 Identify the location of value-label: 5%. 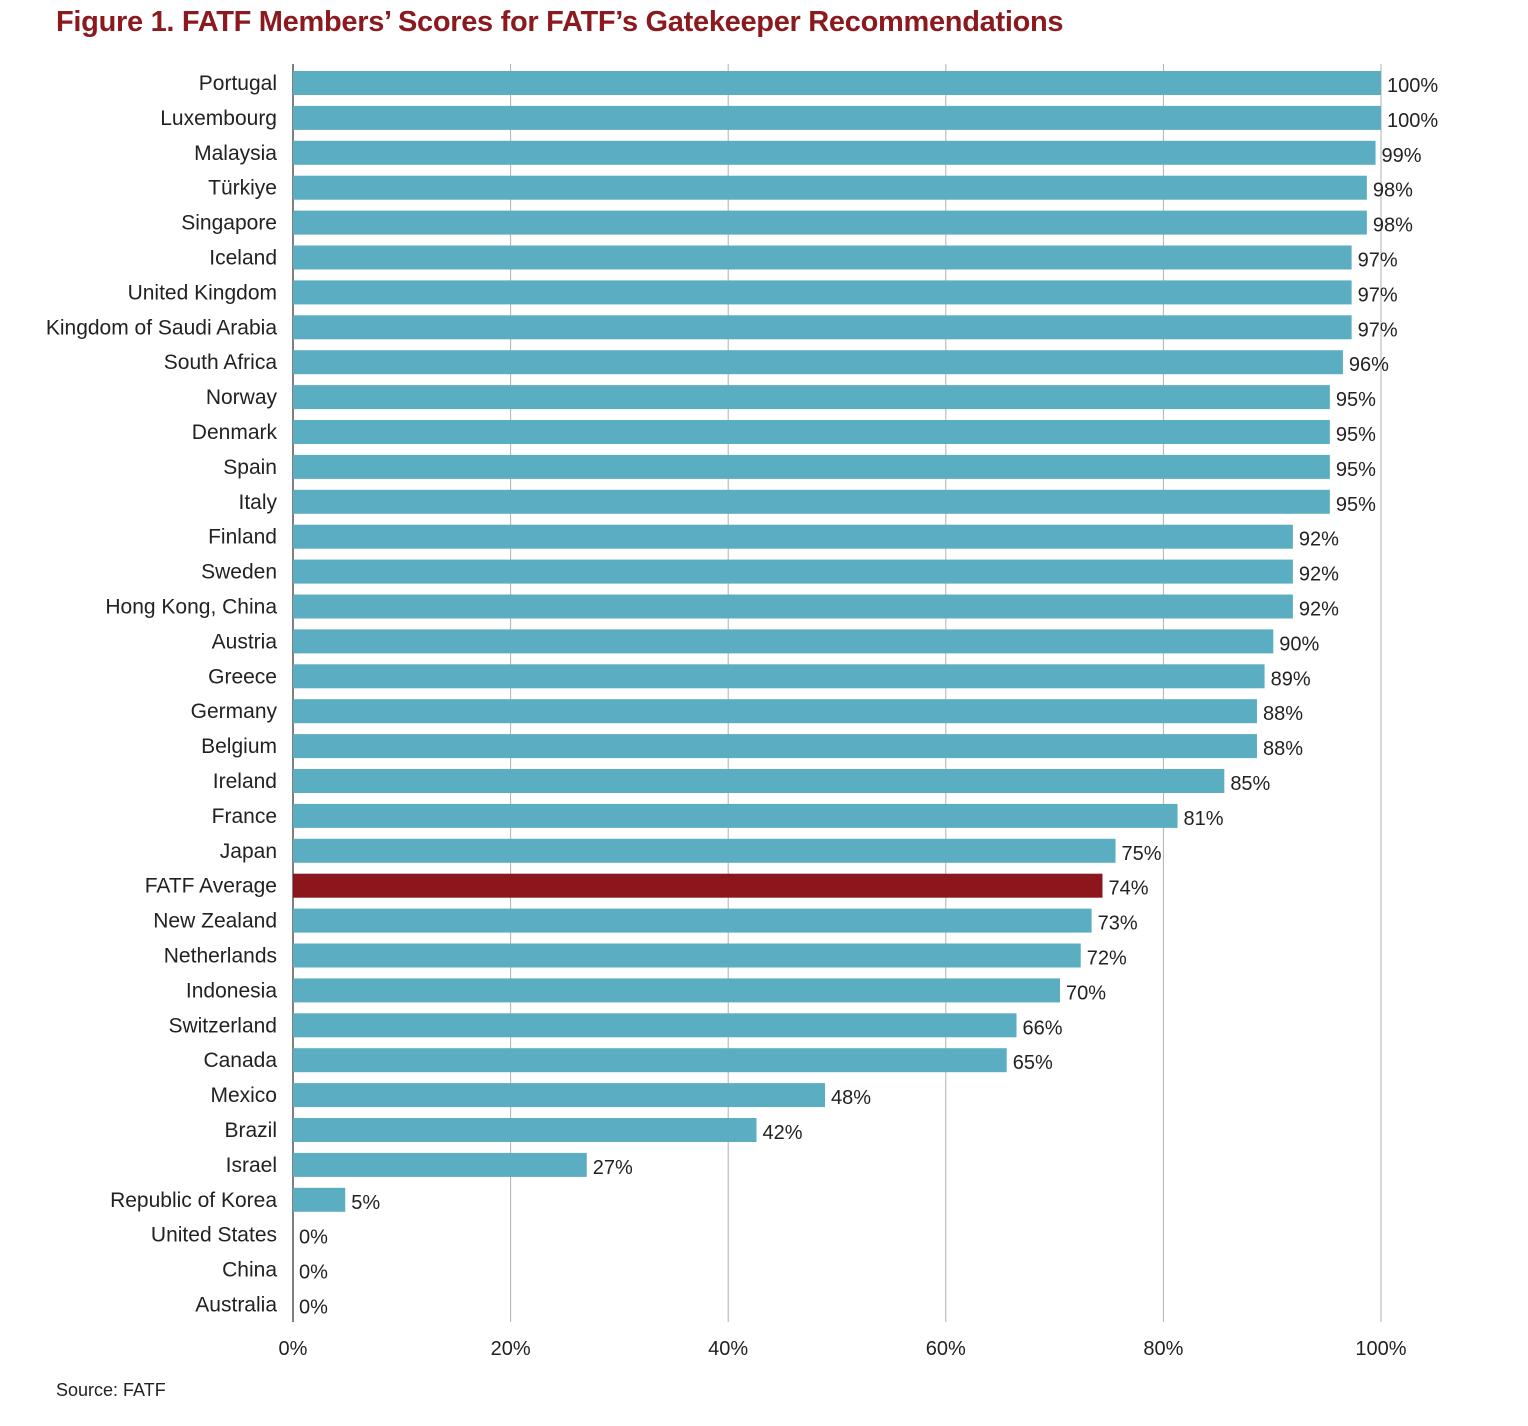
(365, 1203).